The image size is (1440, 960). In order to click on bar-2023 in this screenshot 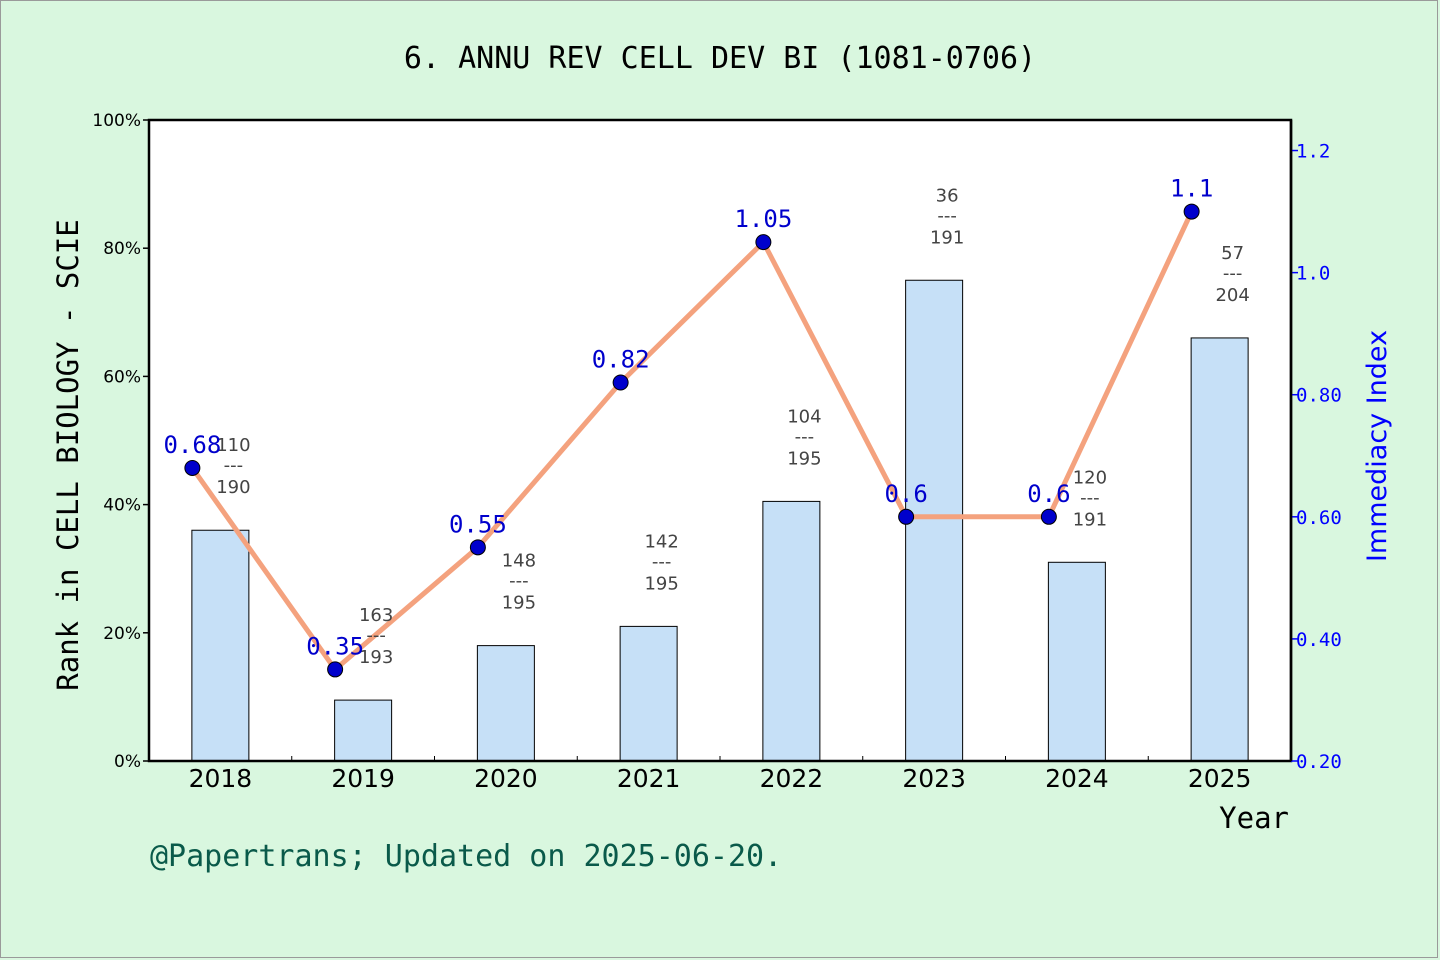, I will do `click(934, 520)`.